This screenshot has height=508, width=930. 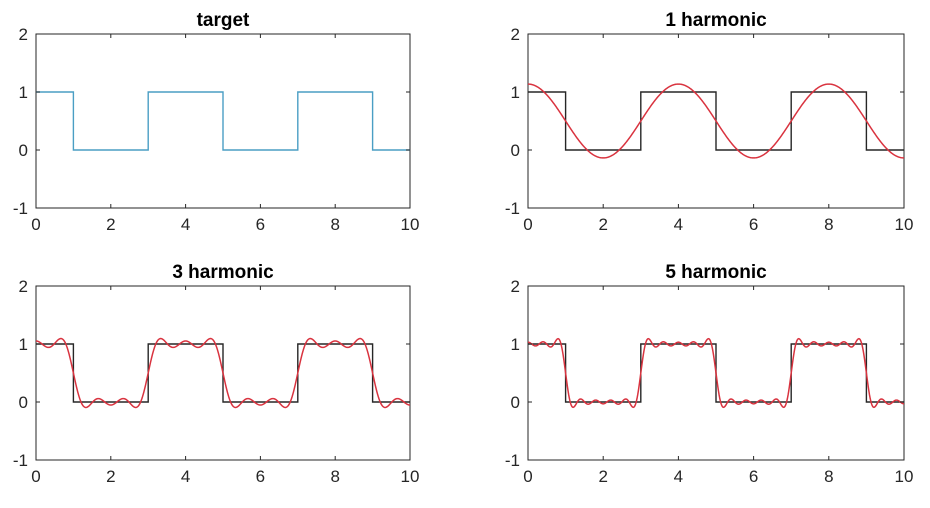 I want to click on square-wave-line, so click(x=223, y=121).